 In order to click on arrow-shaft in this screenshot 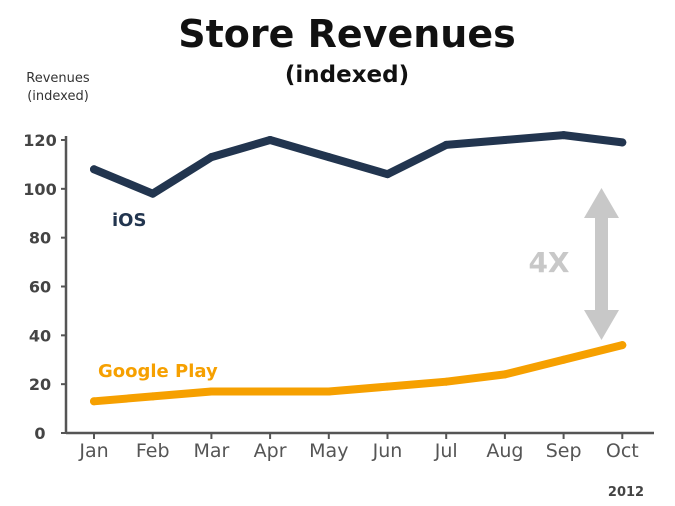, I will do `click(601, 264)`.